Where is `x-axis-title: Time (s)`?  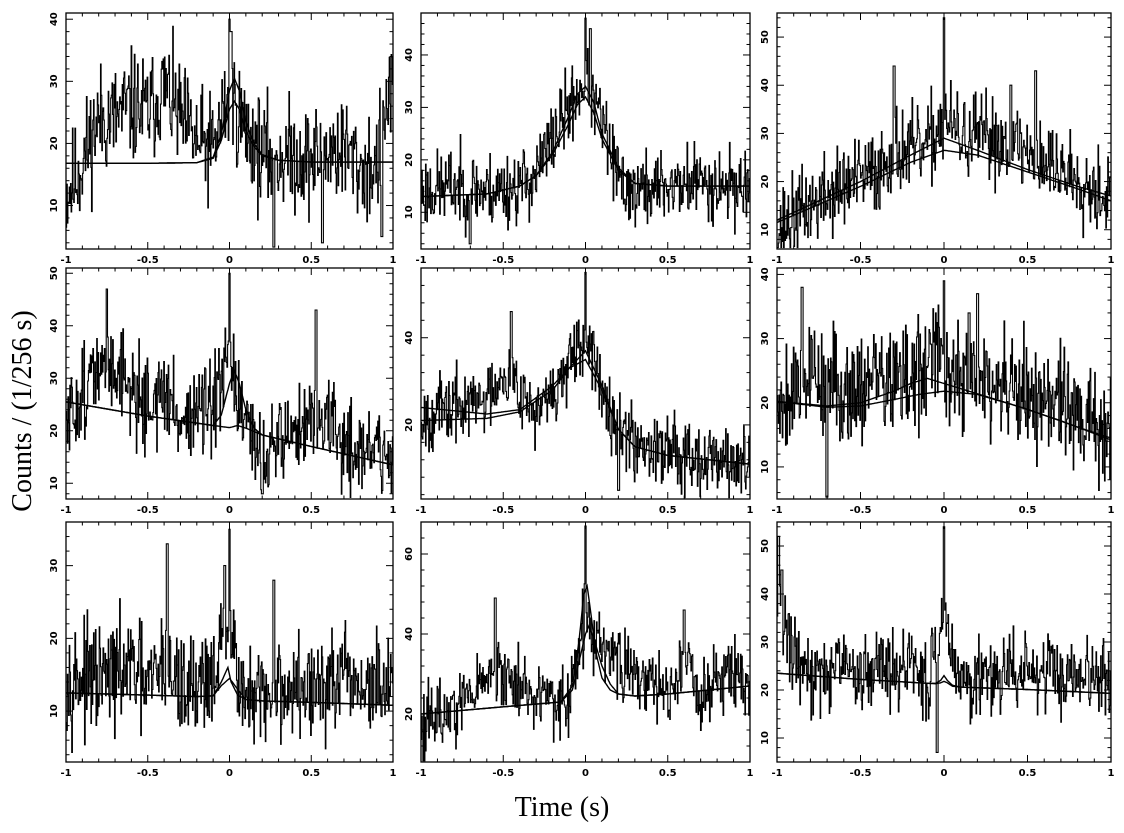 x-axis-title: Time (s) is located at coordinates (562, 807).